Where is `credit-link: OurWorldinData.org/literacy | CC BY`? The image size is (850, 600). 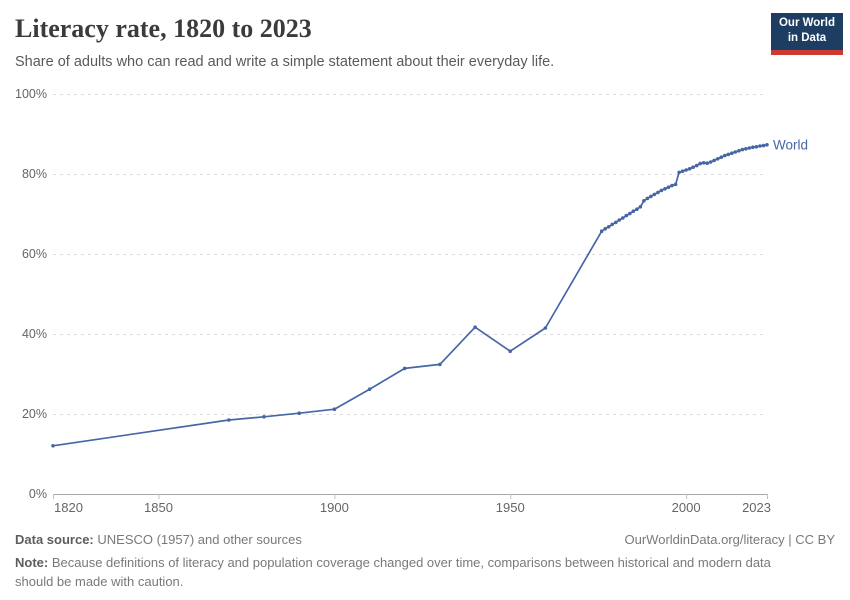
credit-link: OurWorldinData.org/literacy | CC BY is located at coordinates (729, 539).